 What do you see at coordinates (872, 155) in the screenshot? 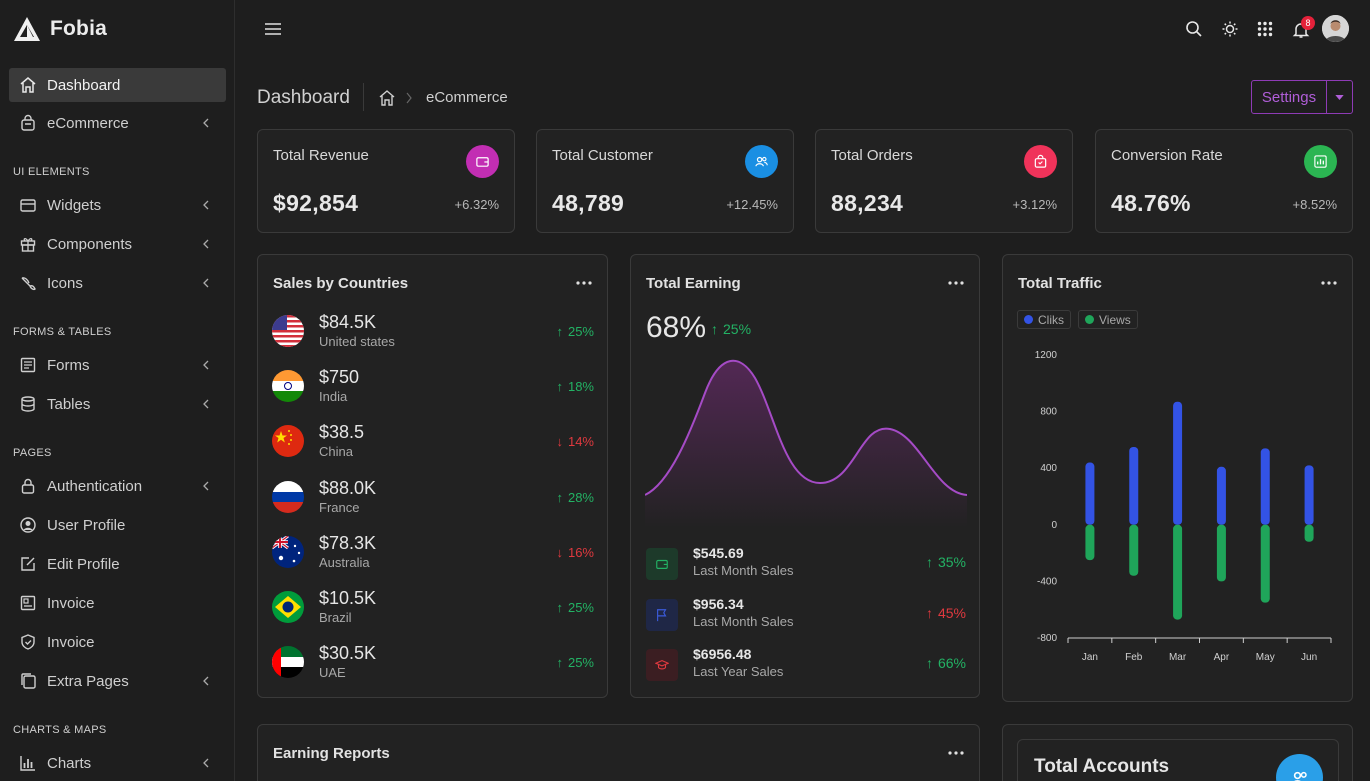
I see `stat-title: Total Orders` at bounding box center [872, 155].